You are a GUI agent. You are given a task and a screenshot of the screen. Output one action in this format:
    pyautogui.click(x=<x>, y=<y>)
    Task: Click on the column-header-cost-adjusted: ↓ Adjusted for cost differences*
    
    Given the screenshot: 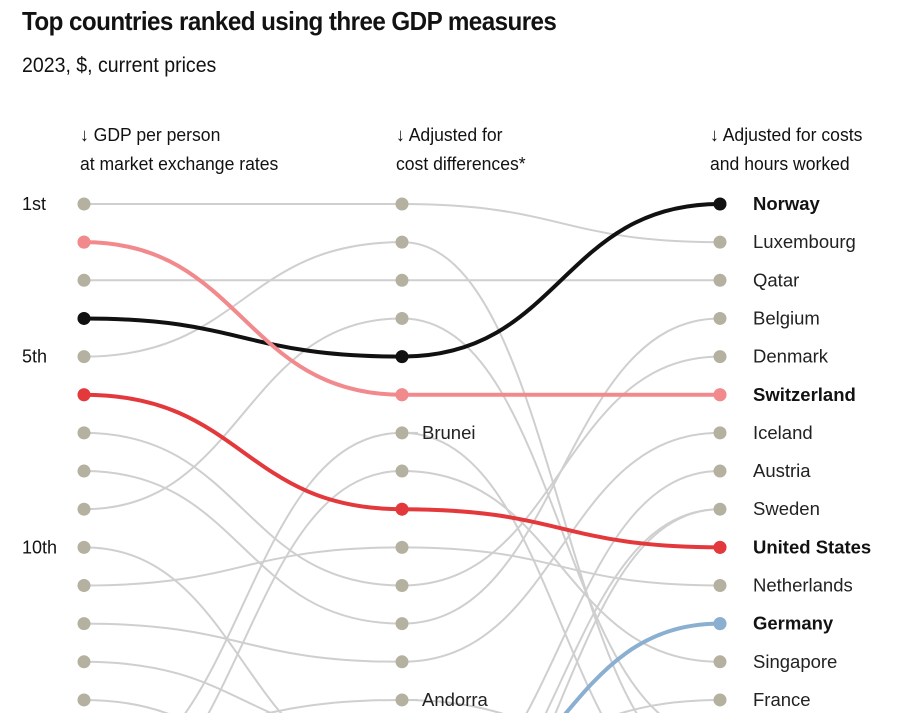 What is the action you would take?
    pyautogui.click(x=461, y=149)
    